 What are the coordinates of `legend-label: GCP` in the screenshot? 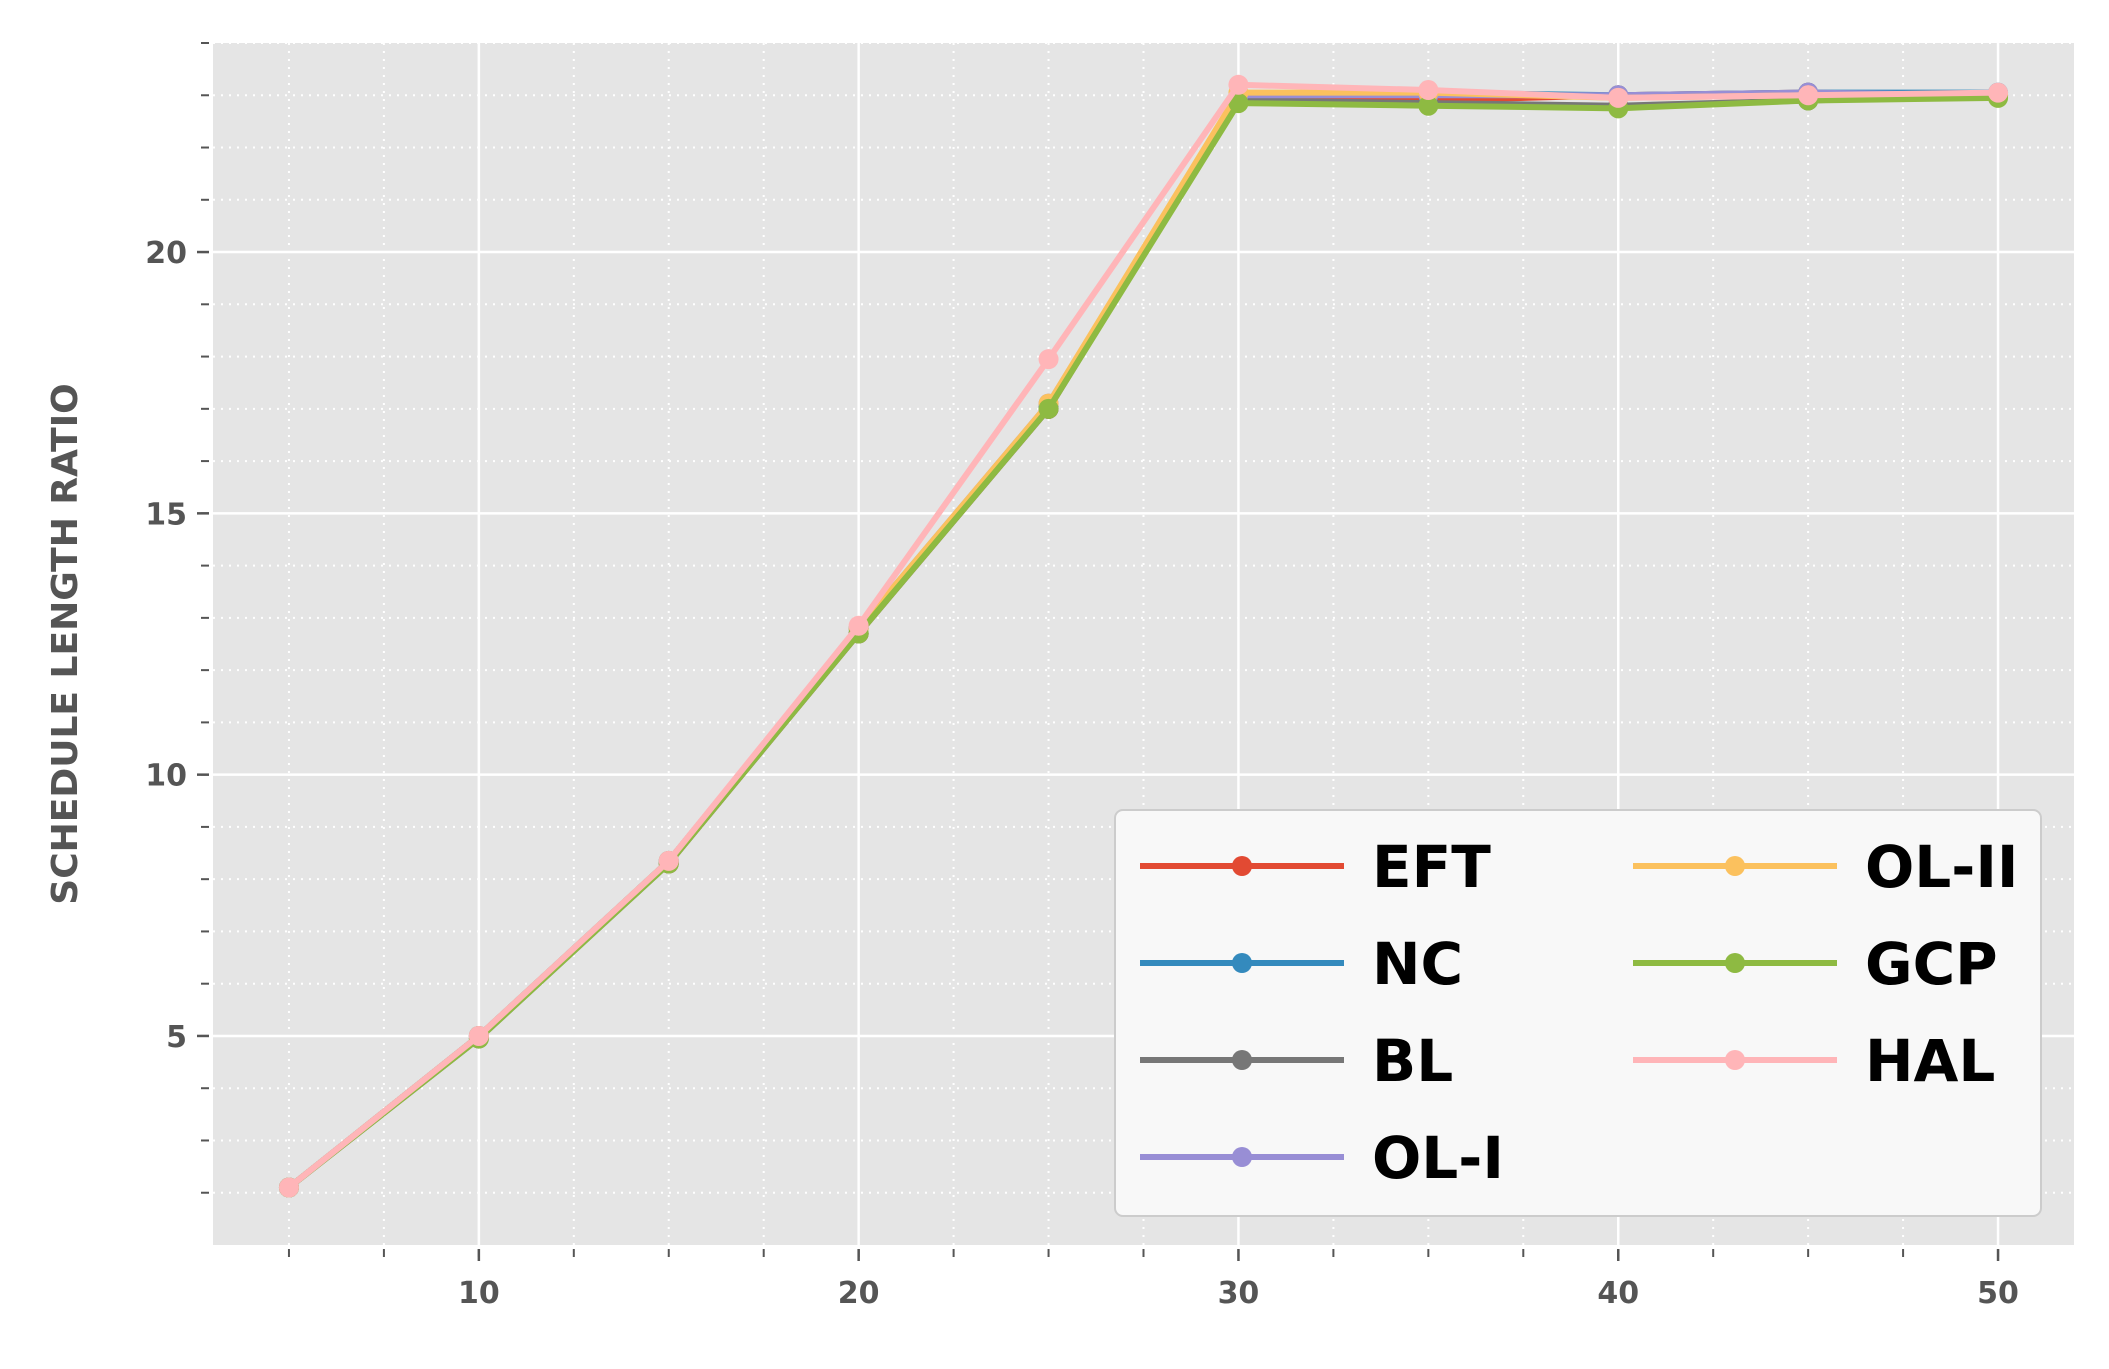 It's located at (1931, 964).